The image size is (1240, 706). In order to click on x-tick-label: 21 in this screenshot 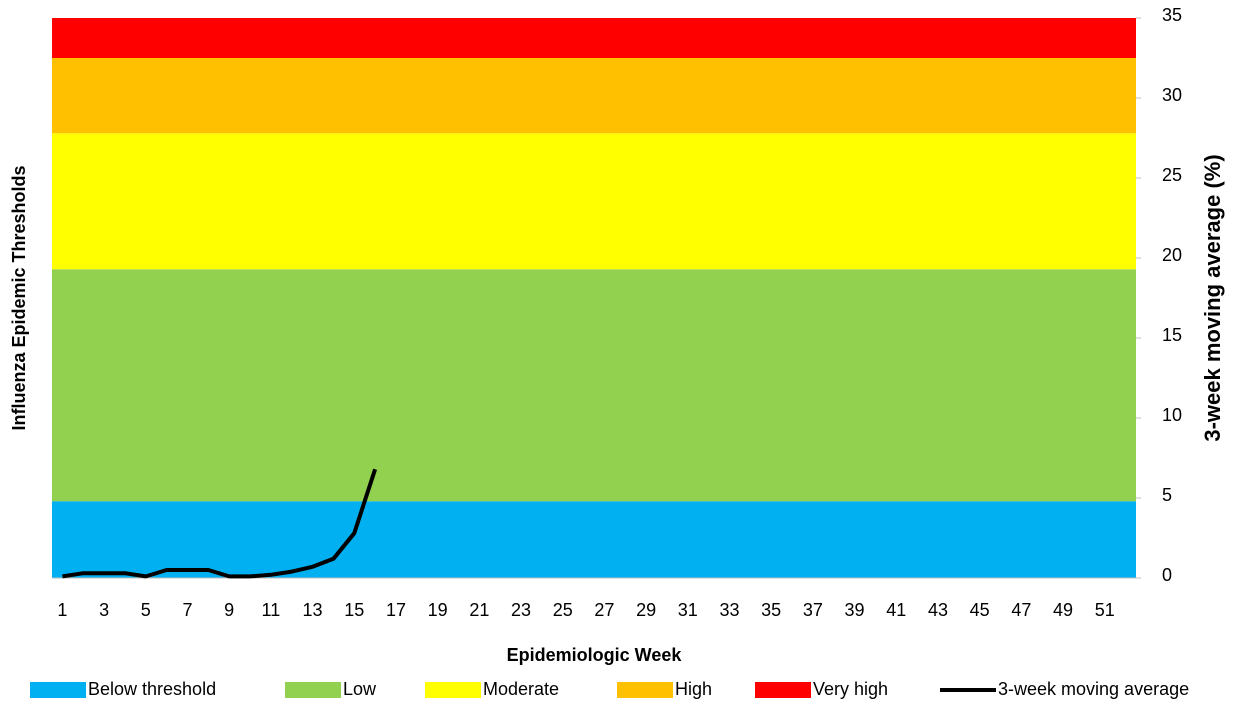, I will do `click(479, 610)`.